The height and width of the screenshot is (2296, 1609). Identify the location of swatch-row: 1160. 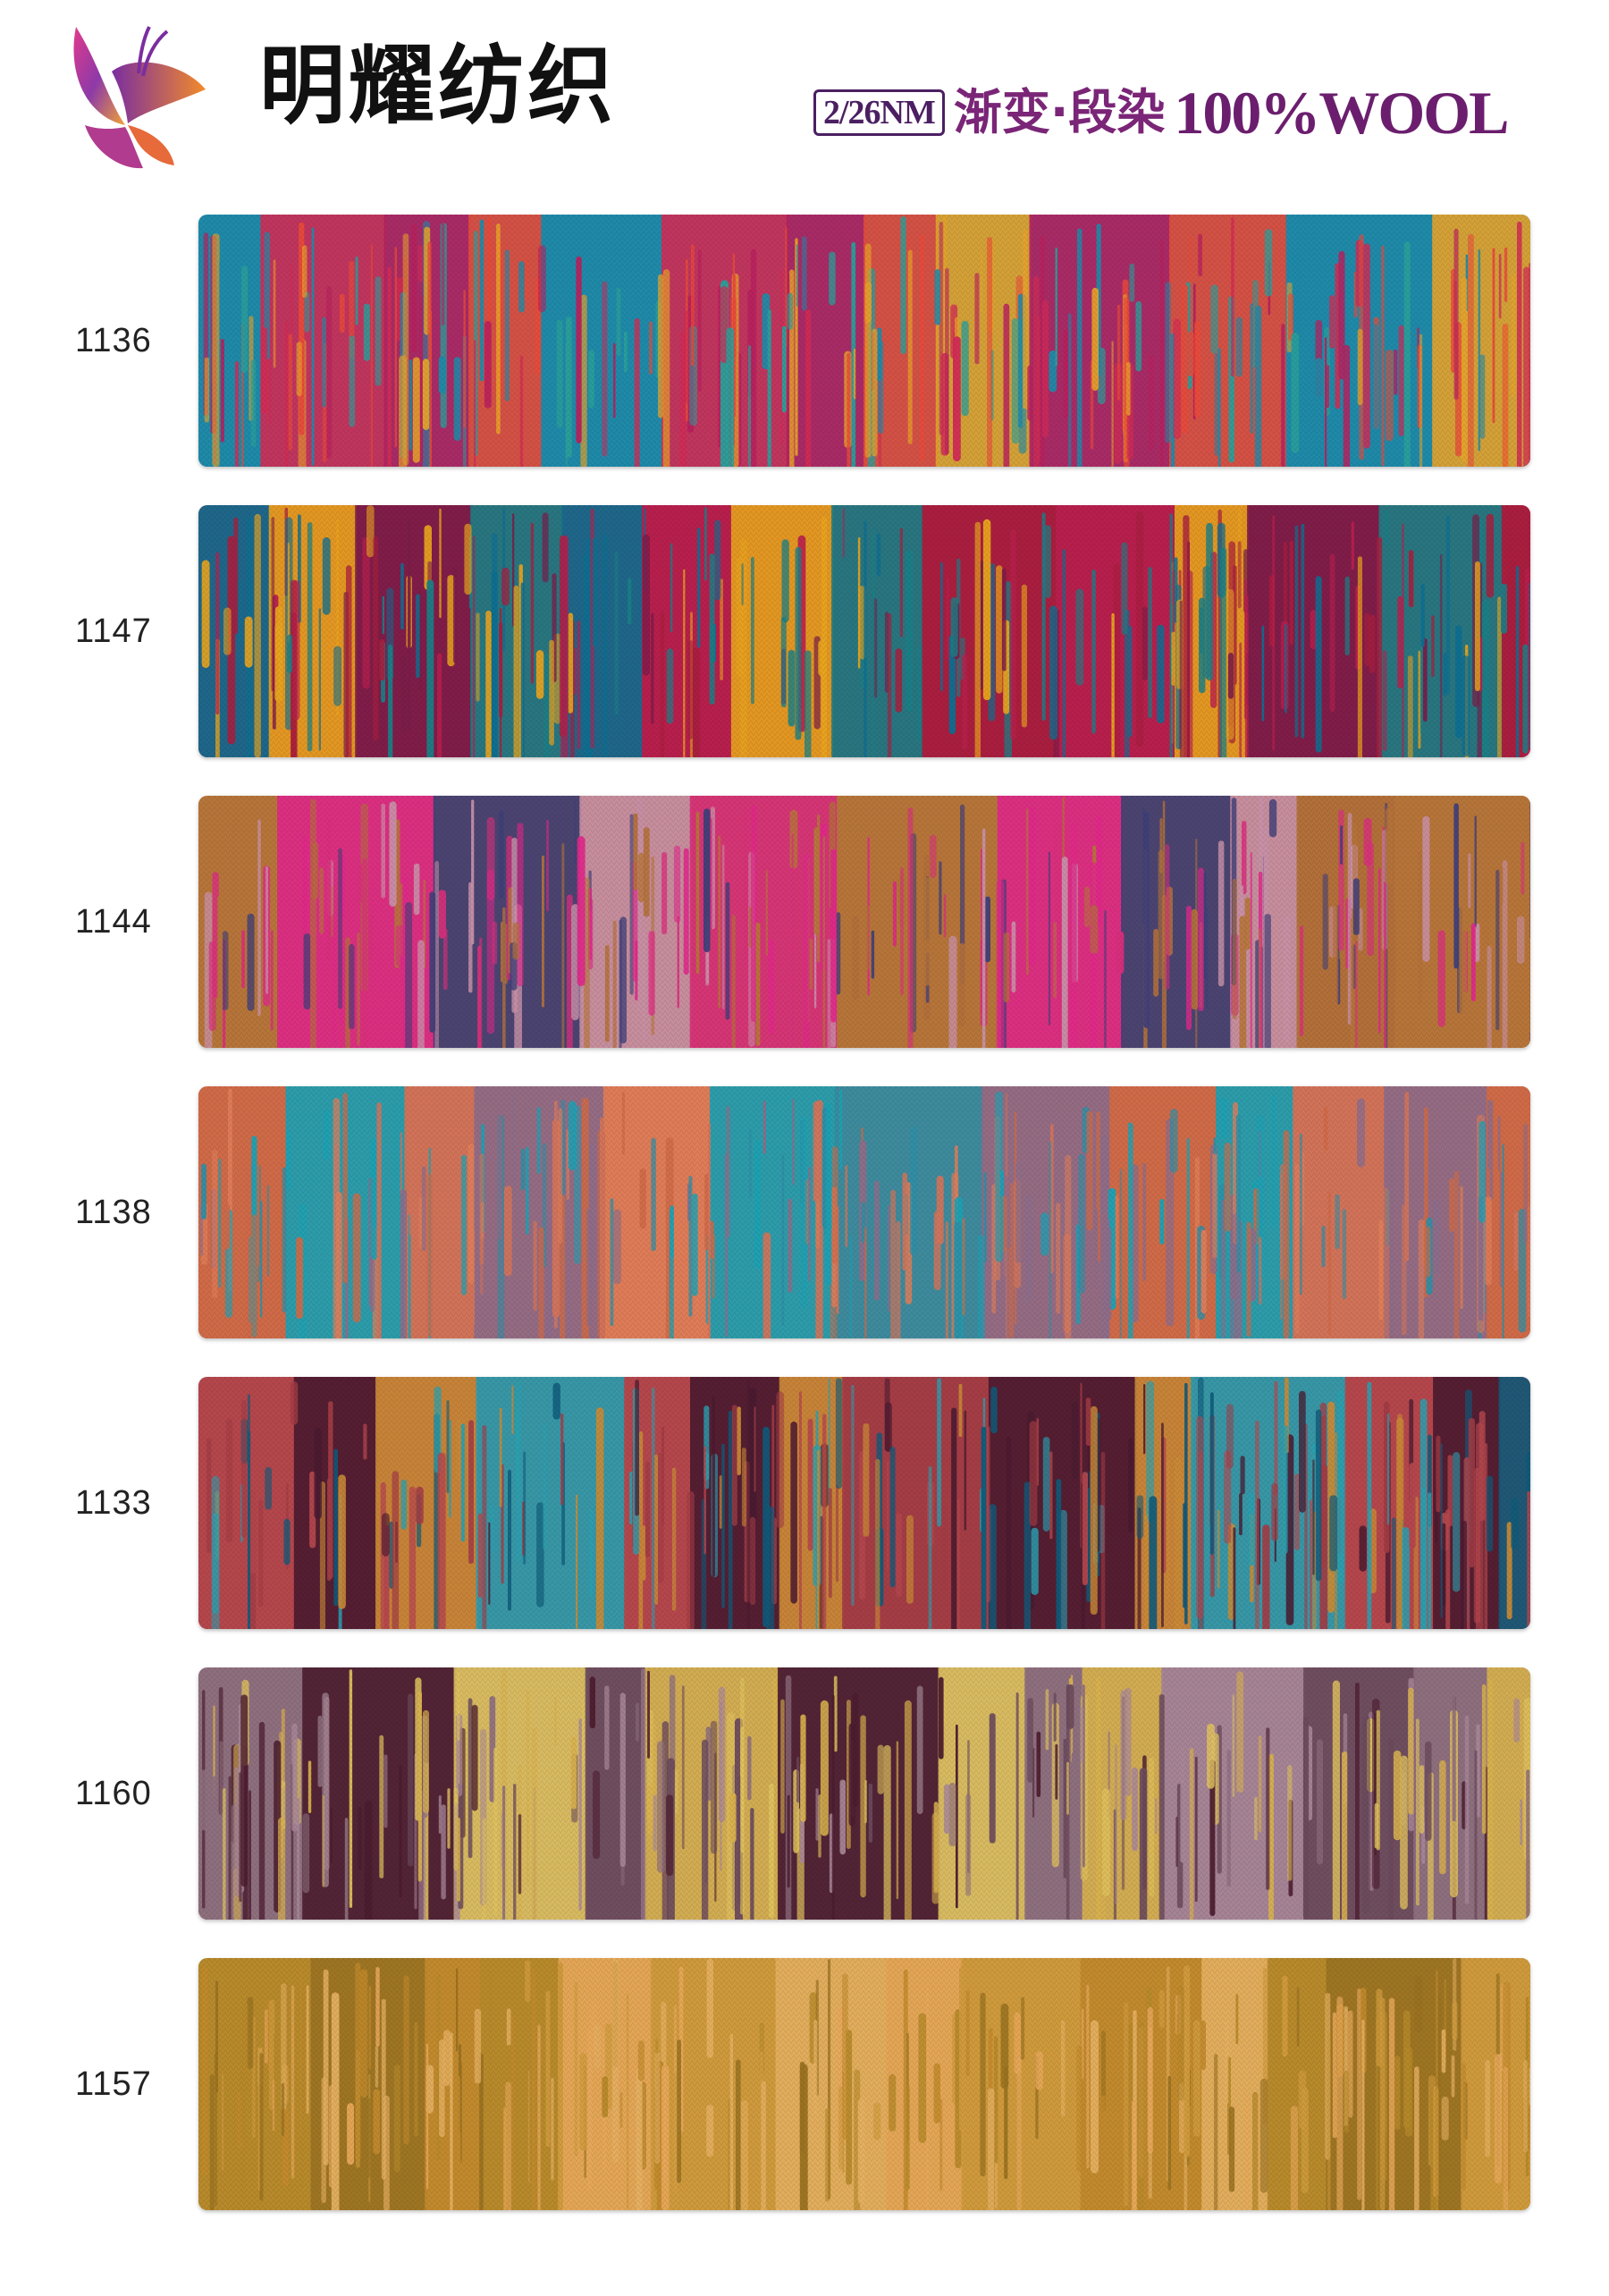
(805, 1793).